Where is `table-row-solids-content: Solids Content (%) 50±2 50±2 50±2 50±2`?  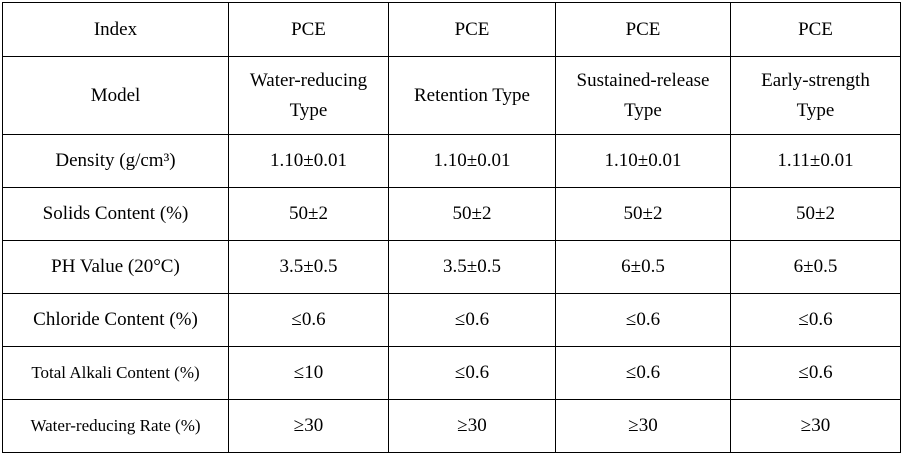
table-row-solids-content: Solids Content (%) 50±2 50±2 50±2 50±2 is located at coordinates (451, 214).